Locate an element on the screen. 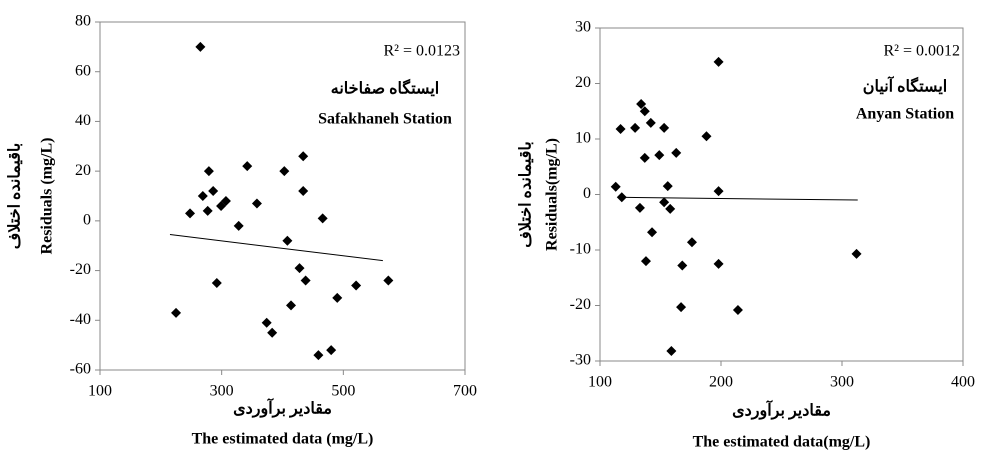  y-tick-label: 80 is located at coordinates (83, 21).